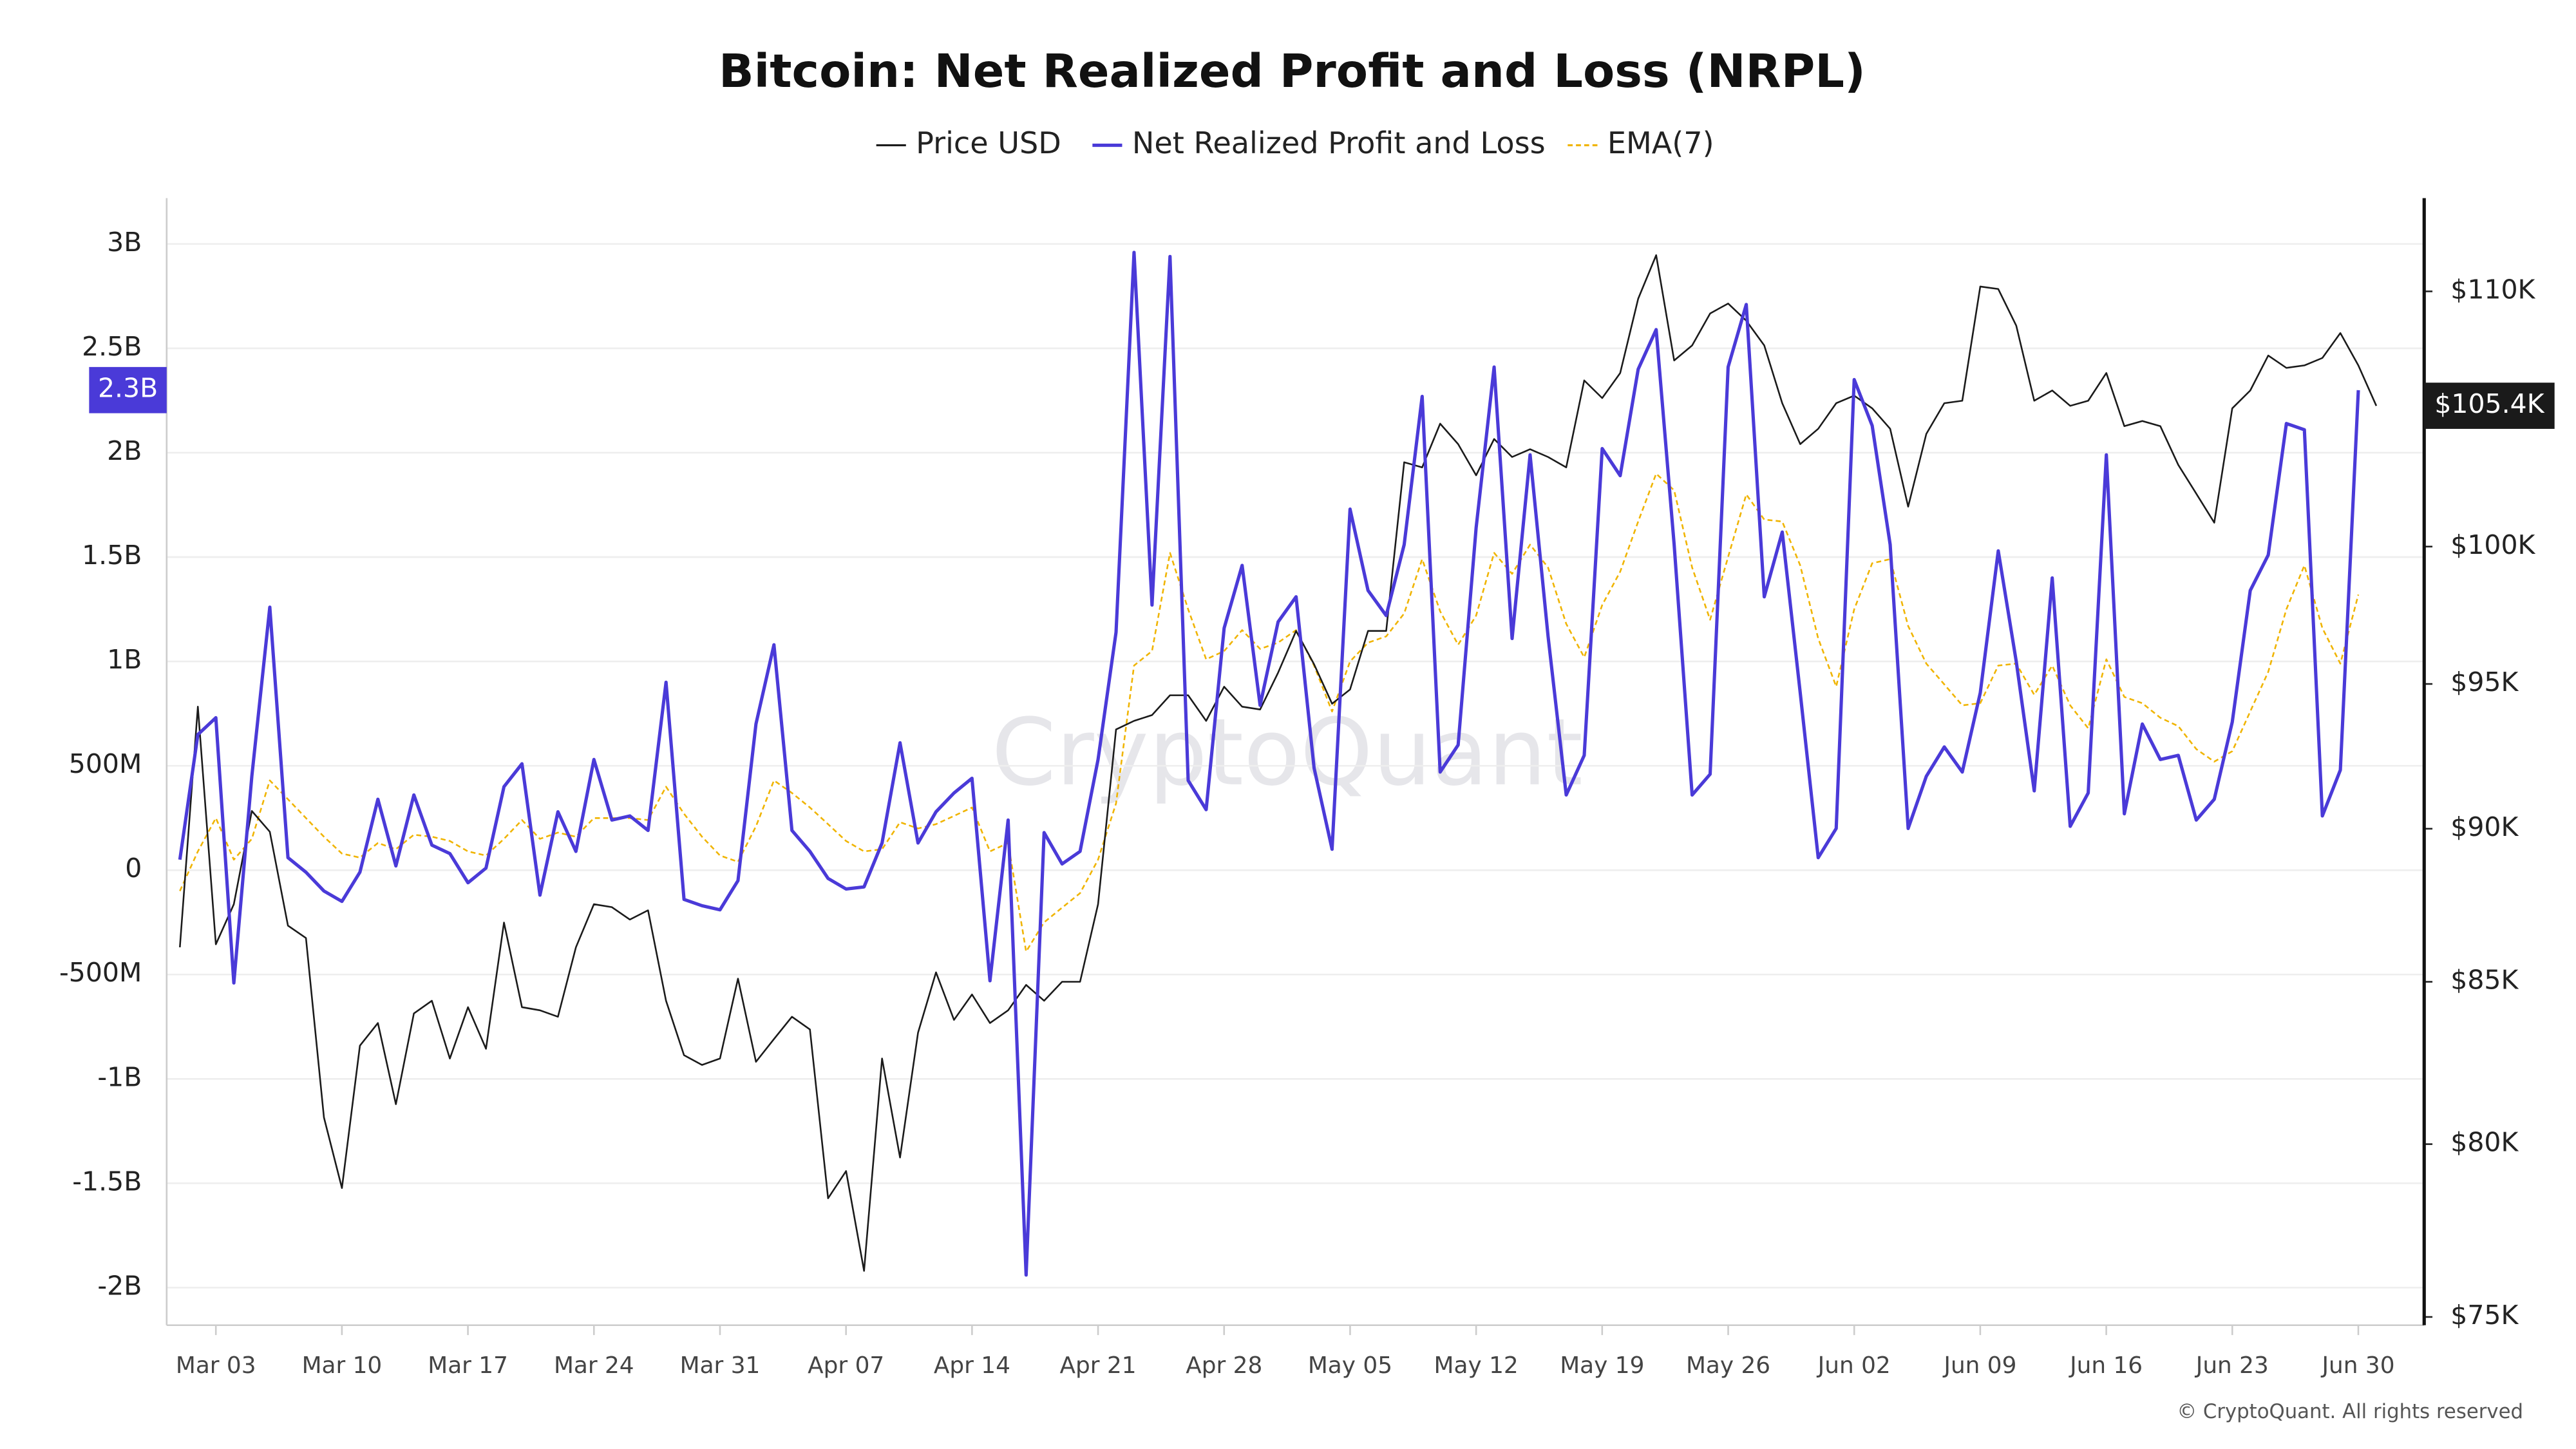  Describe the element at coordinates (216, 1366) in the screenshot. I see `x-tick-label: Mar 03` at that location.